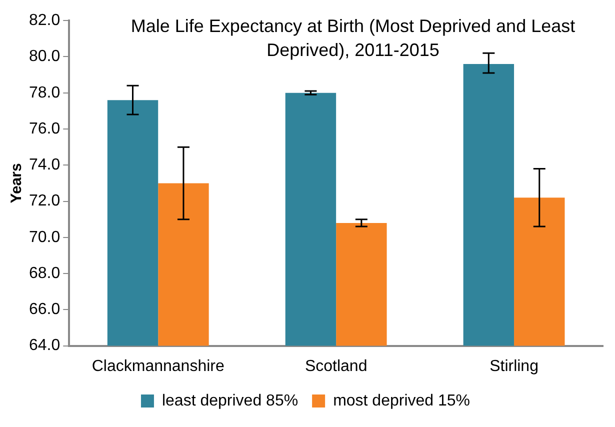 This screenshot has height=427, width=615. Describe the element at coordinates (44, 201) in the screenshot. I see `y-tick-label: 72.0` at that location.